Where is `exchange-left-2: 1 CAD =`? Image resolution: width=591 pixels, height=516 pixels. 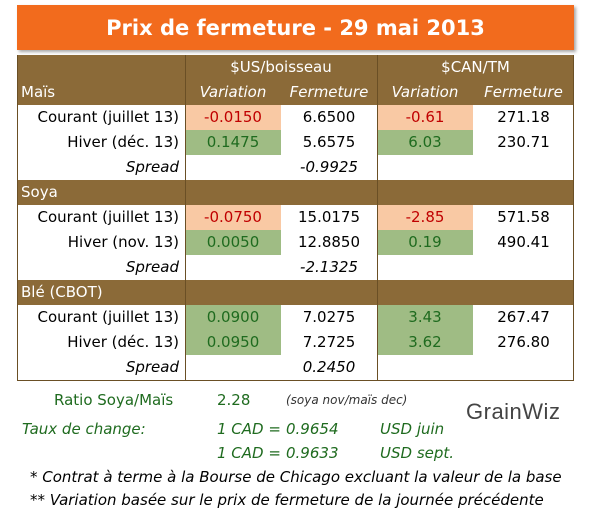
exchange-left-2: 1 CAD = is located at coordinates (249, 453).